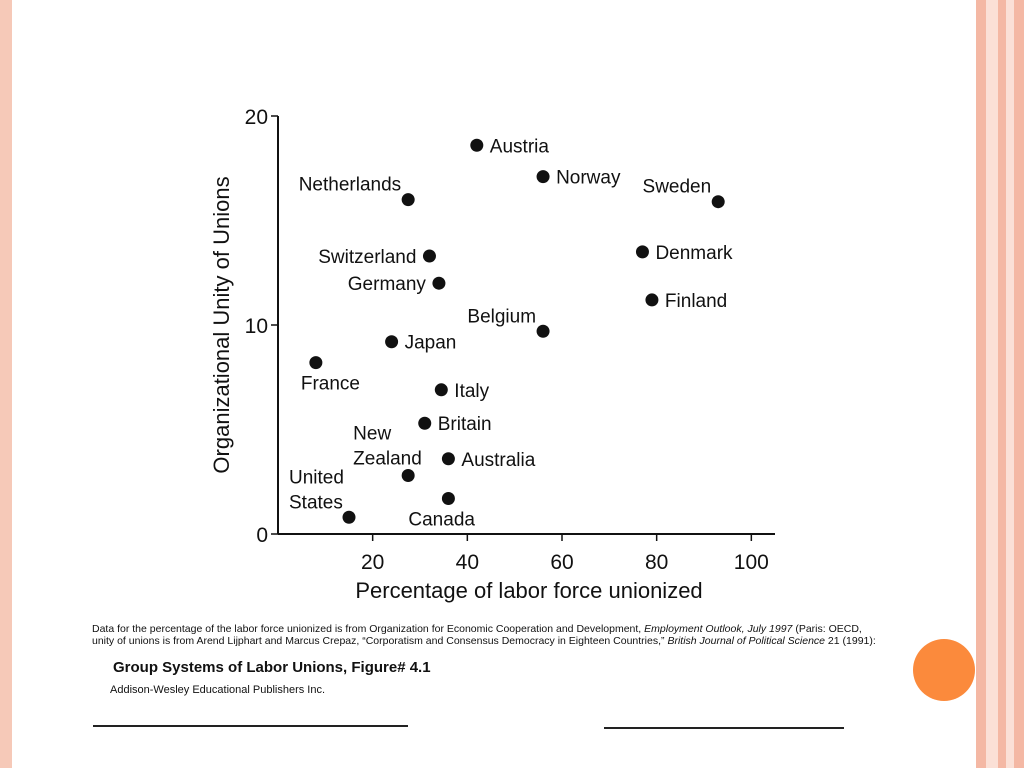 The height and width of the screenshot is (768, 1024). I want to click on accent-circle, so click(944, 670).